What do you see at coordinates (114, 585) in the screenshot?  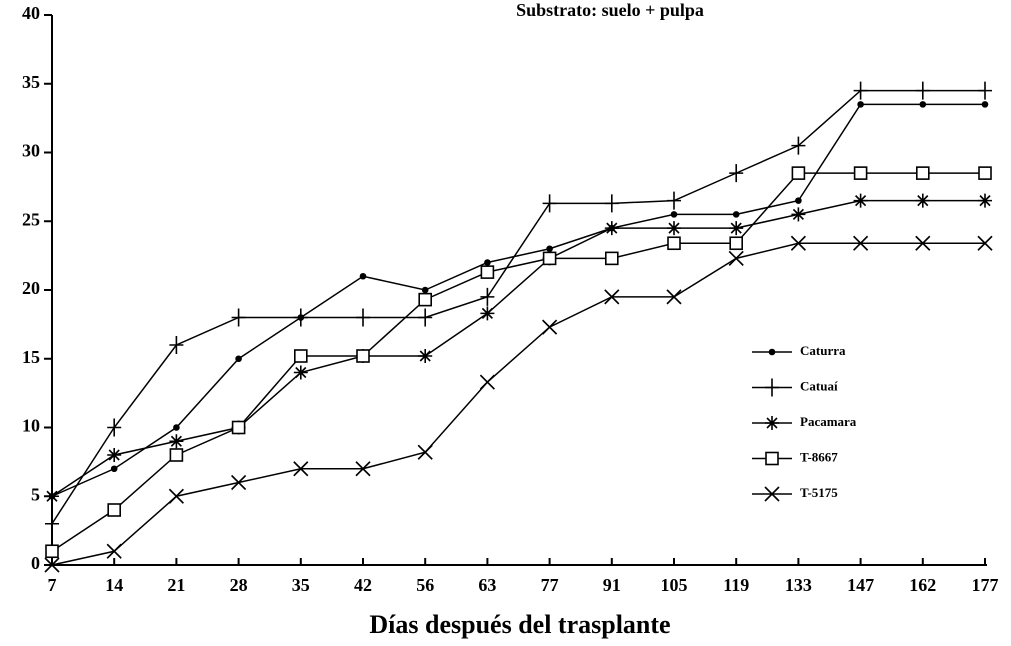 I see `x-tick-label: 14` at bounding box center [114, 585].